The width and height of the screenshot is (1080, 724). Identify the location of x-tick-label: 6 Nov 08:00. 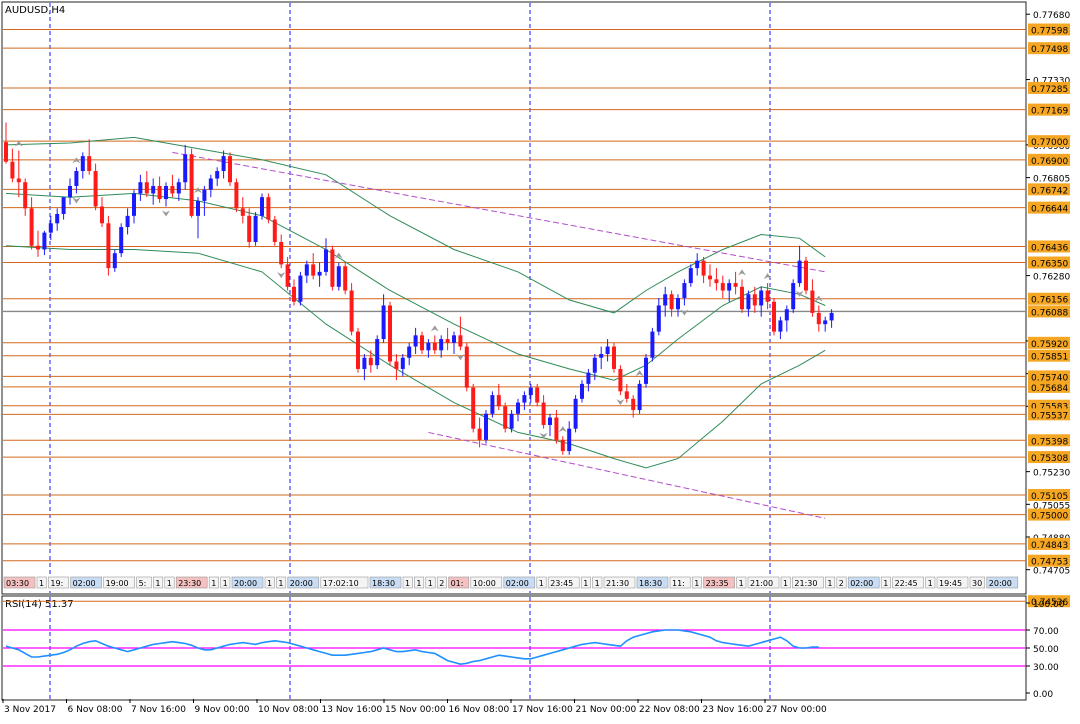
(95, 710).